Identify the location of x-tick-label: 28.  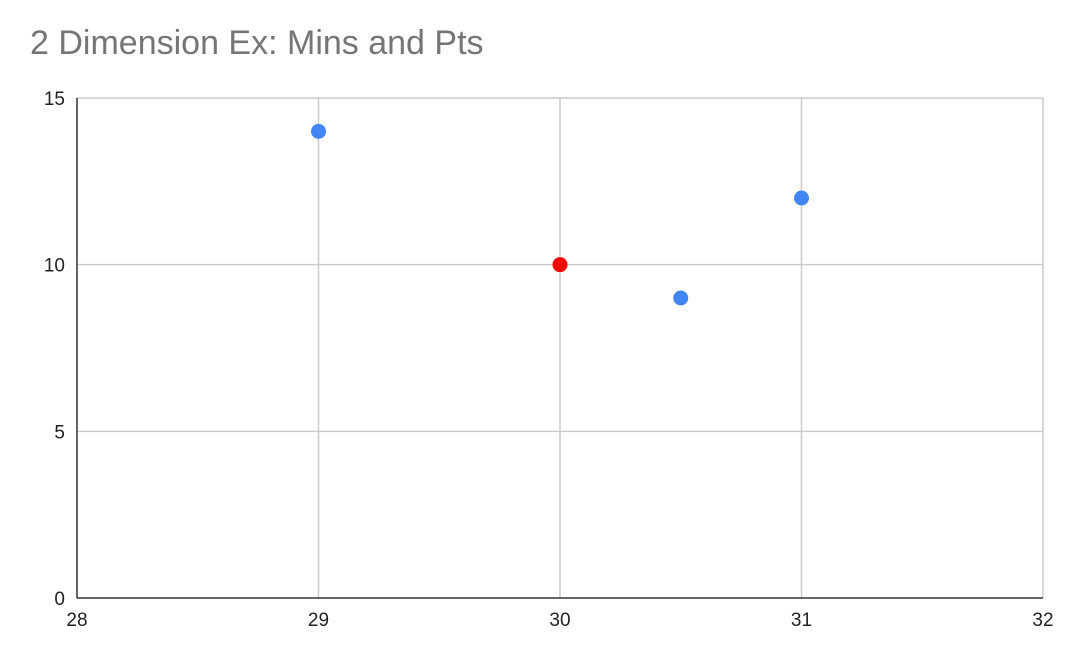
(76, 620).